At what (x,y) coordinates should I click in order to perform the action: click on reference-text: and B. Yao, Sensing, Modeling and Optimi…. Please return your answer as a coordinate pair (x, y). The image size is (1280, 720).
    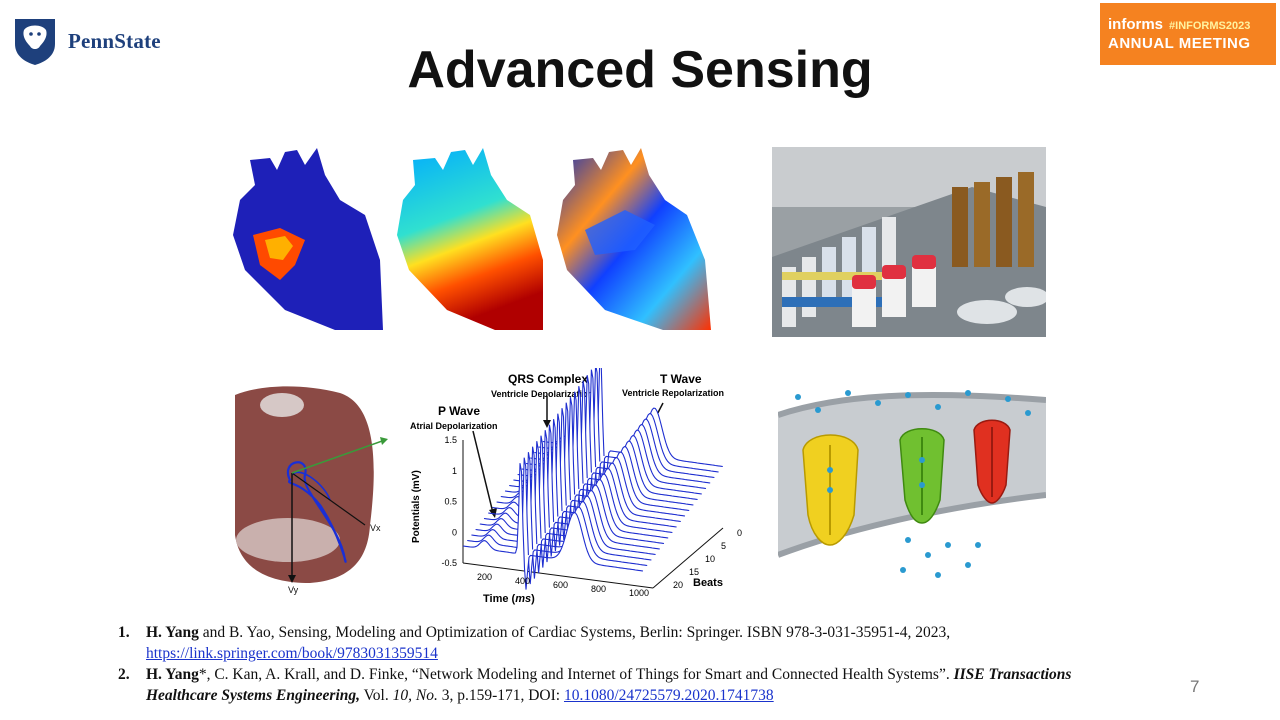
    Looking at the image, I should click on (574, 632).